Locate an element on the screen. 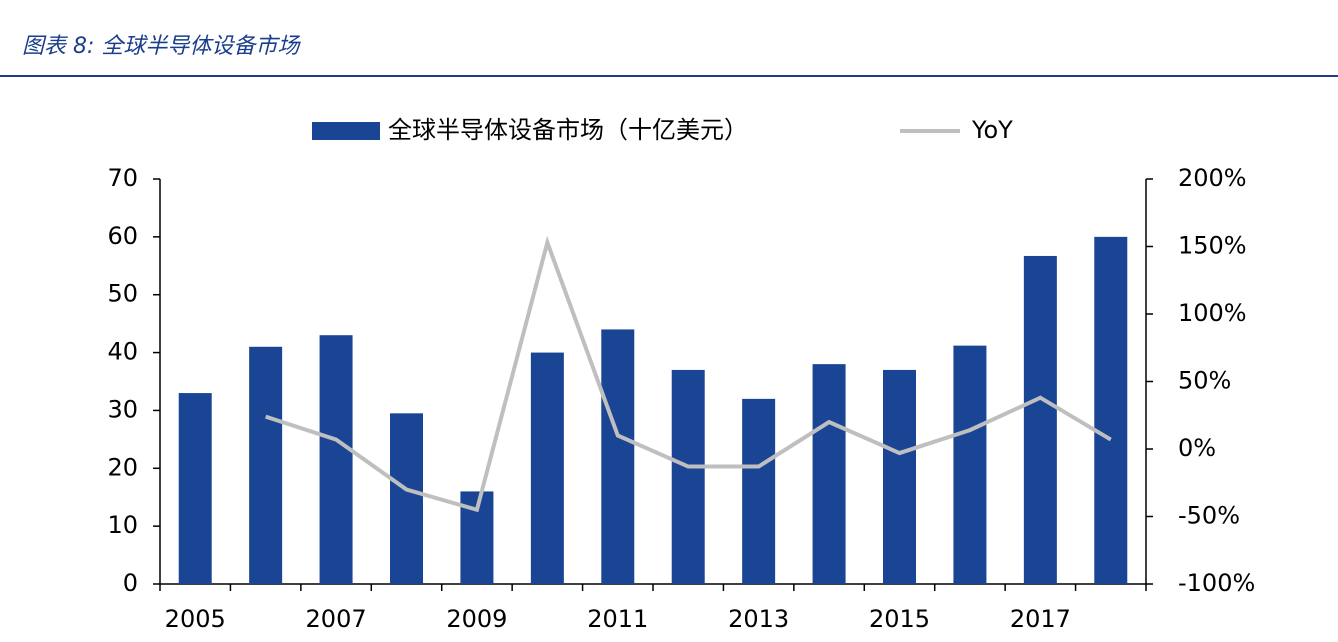 This screenshot has height=642, width=1338. y-tick-label: 0 is located at coordinates (130, 583).